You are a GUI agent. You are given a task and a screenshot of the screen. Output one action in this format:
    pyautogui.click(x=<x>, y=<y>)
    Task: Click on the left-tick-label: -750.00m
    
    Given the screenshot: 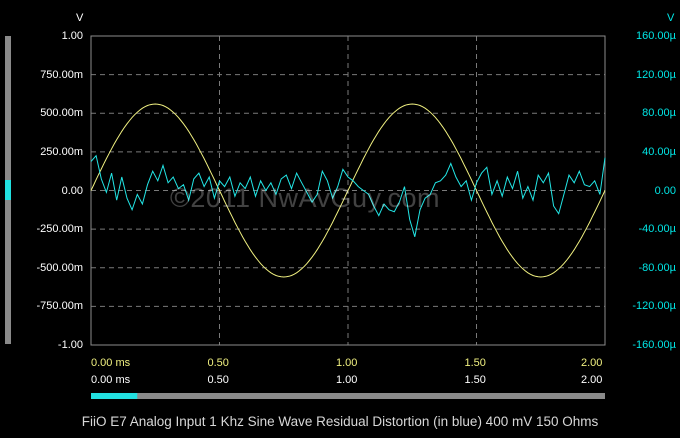 What is the action you would take?
    pyautogui.click(x=59, y=306)
    